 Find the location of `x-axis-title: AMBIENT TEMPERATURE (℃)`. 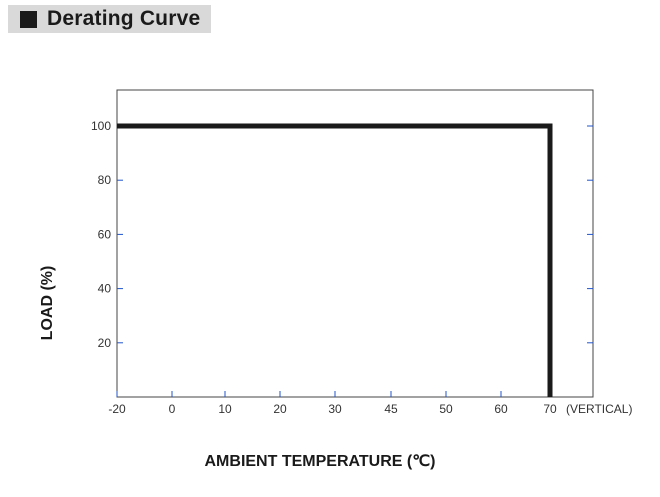

x-axis-title: AMBIENT TEMPERATURE (℃) is located at coordinates (320, 461).